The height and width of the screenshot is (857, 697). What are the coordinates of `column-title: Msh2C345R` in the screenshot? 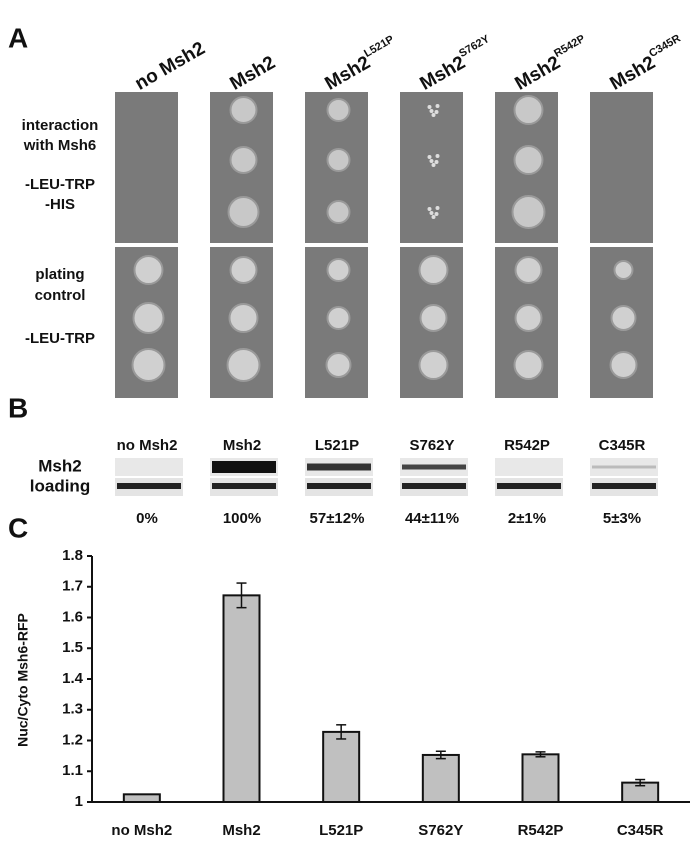 It's located at (647, 63).